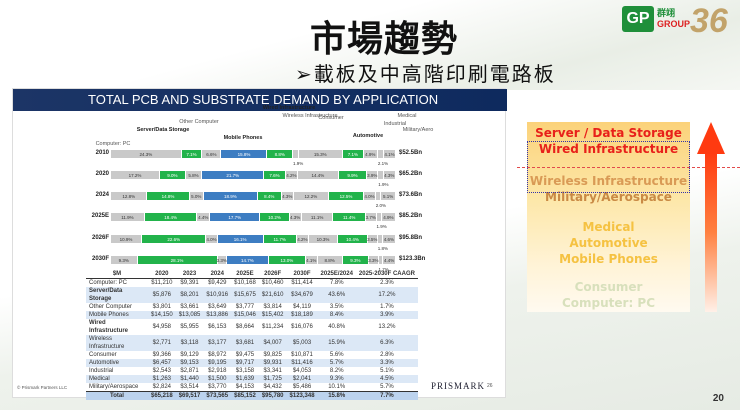 The width and height of the screenshot is (740, 410). I want to click on bar-segment: 3.9%, so click(373, 175).